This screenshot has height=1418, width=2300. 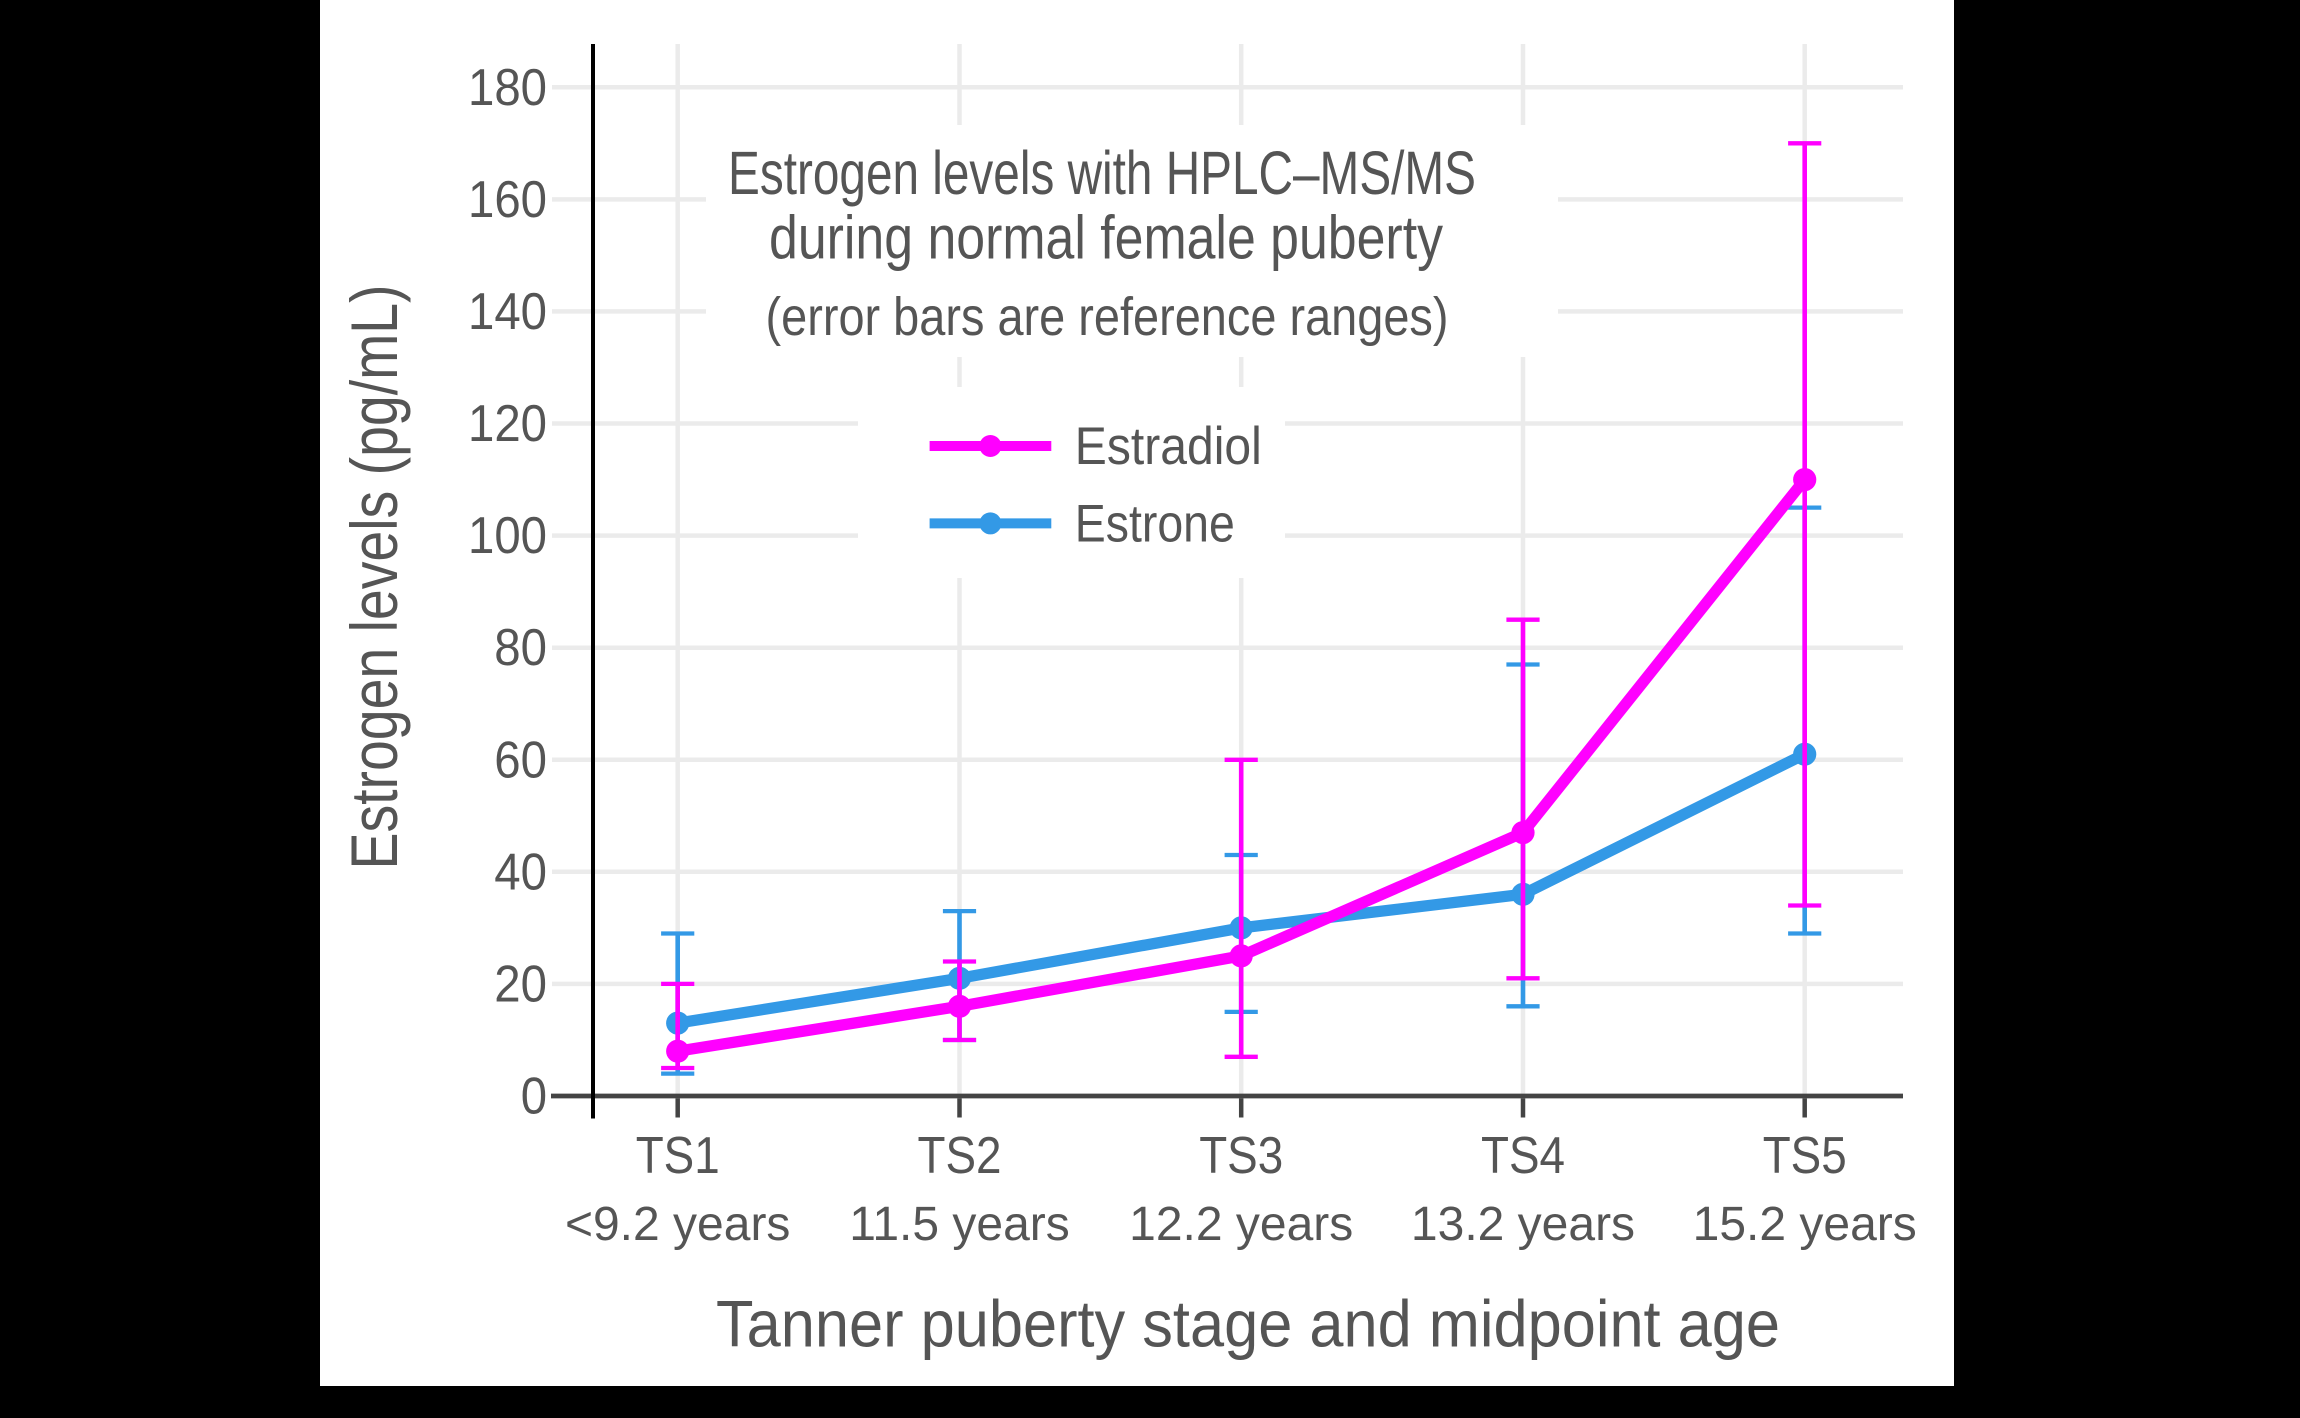 What do you see at coordinates (374, 577) in the screenshot?
I see `svg-text: Estrogen levels (pg/mL)` at bounding box center [374, 577].